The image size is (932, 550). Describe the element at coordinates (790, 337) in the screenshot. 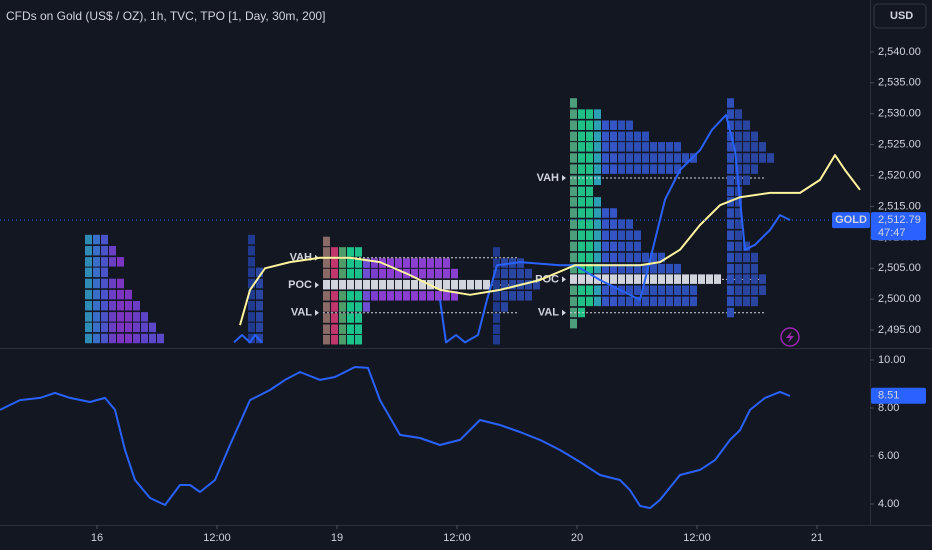

I see `alert-icon` at that location.